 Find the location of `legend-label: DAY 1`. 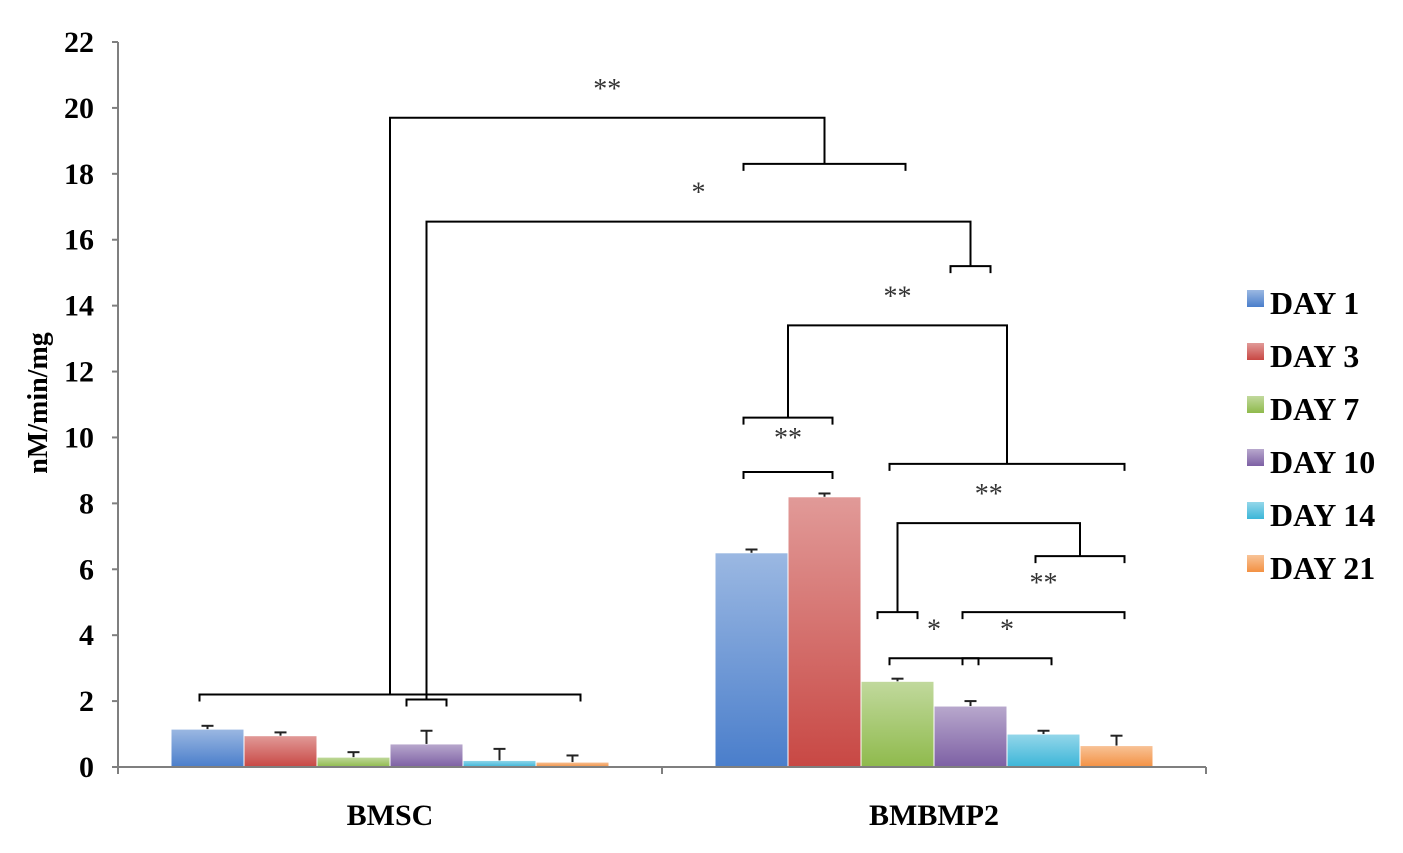

legend-label: DAY 1 is located at coordinates (1314, 303).